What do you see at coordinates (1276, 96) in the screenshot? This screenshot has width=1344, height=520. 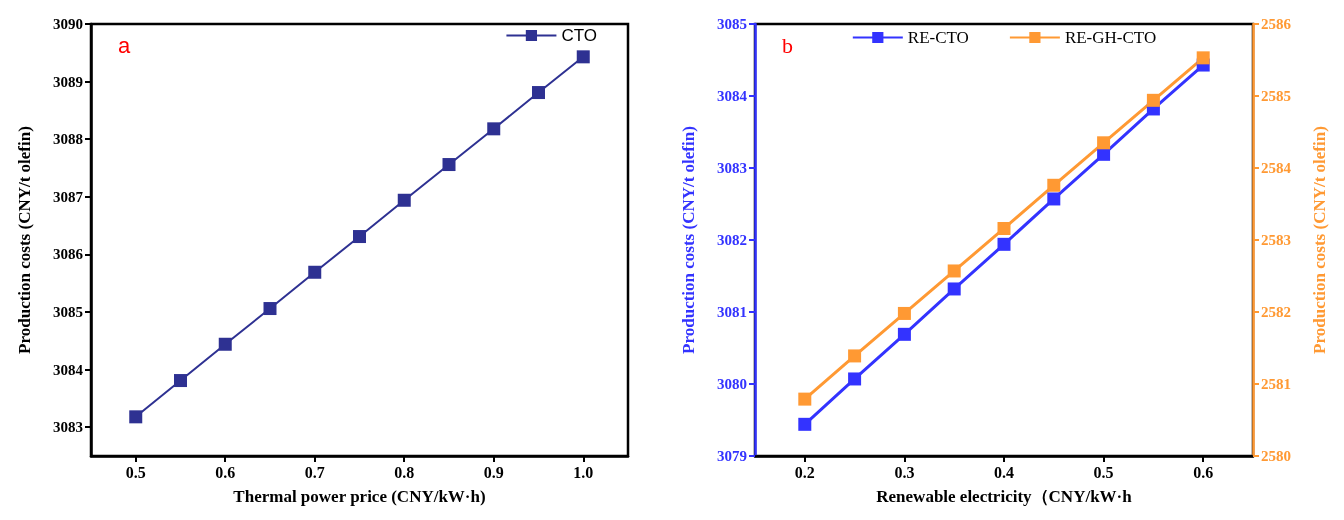 I see `y2-tick-label: 2585` at bounding box center [1276, 96].